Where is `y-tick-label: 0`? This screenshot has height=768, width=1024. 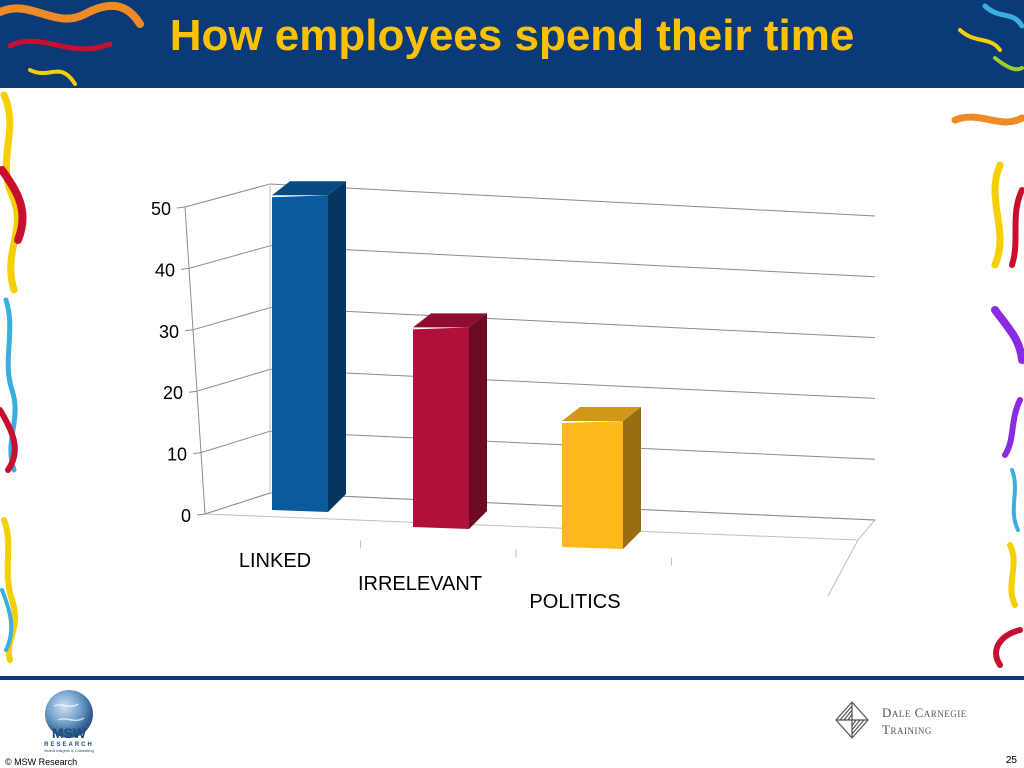
y-tick-label: 0 is located at coordinates (186, 516).